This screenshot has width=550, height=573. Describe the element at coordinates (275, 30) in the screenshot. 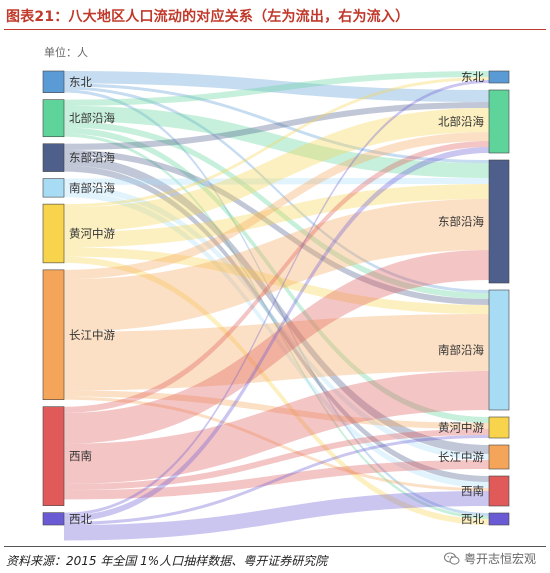

I see `title-divider` at that location.